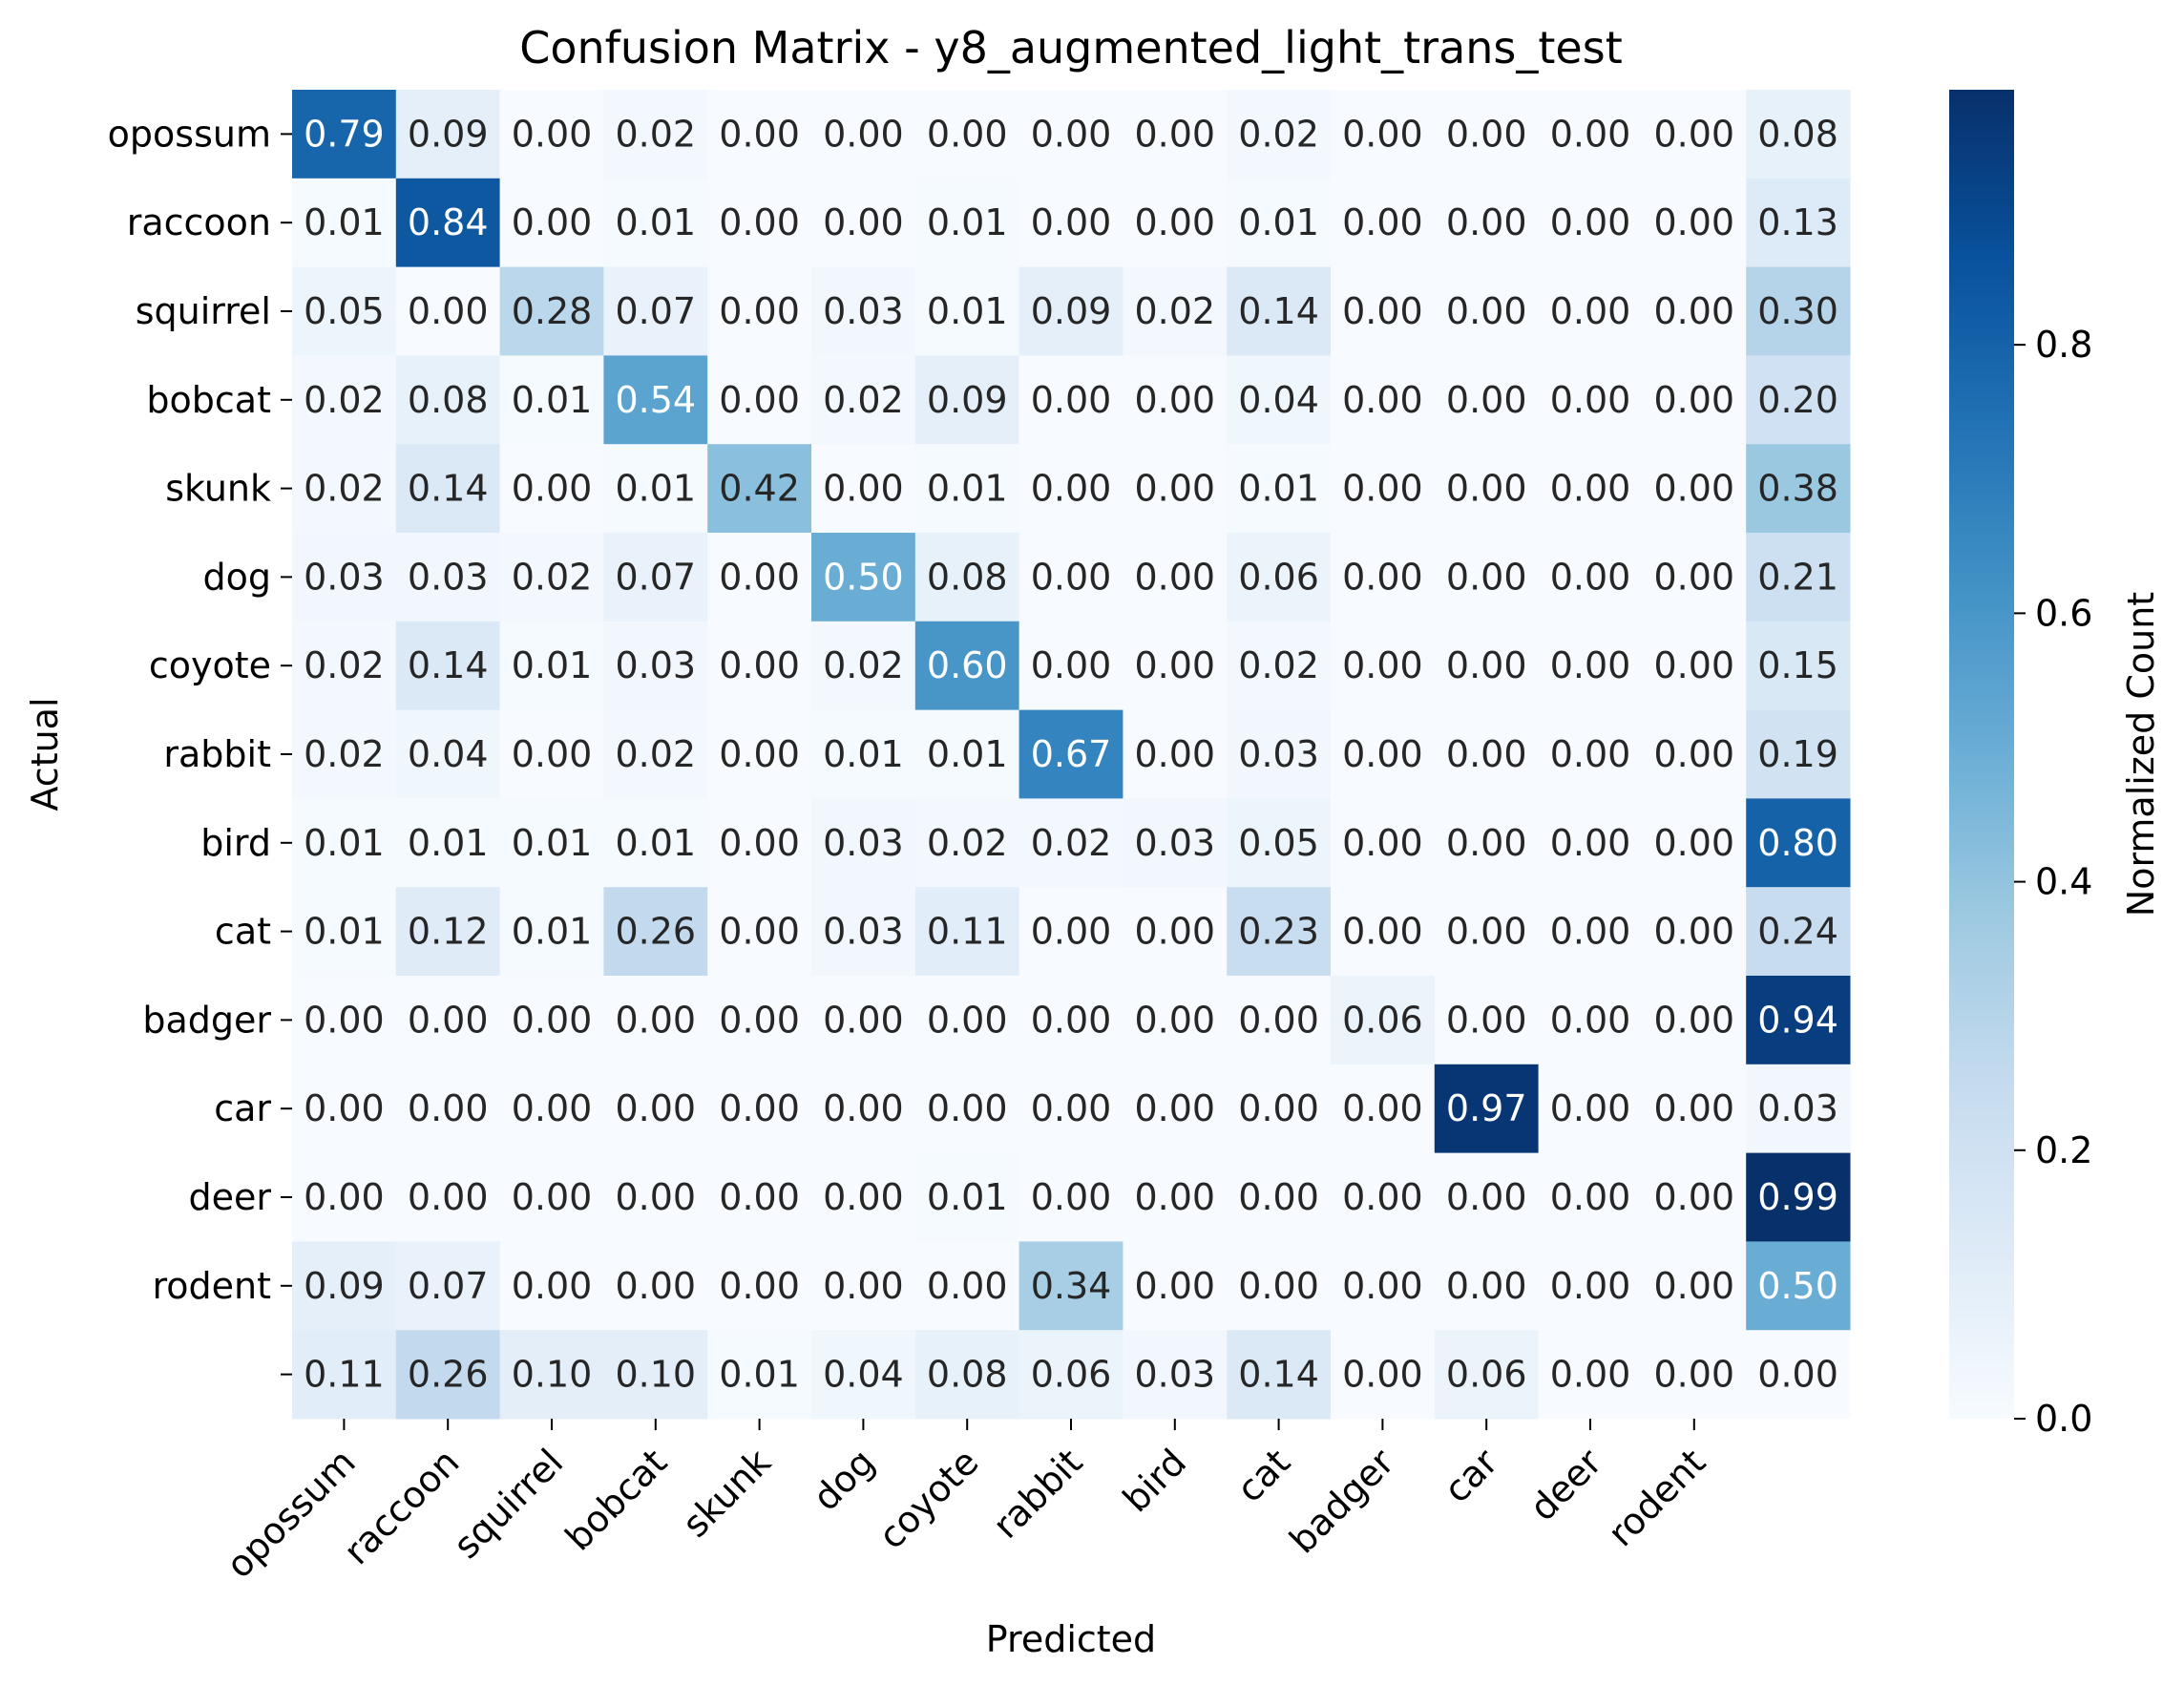 The image size is (2184, 1686). I want to click on heatmap-cell-label: 0.94, so click(1798, 1020).